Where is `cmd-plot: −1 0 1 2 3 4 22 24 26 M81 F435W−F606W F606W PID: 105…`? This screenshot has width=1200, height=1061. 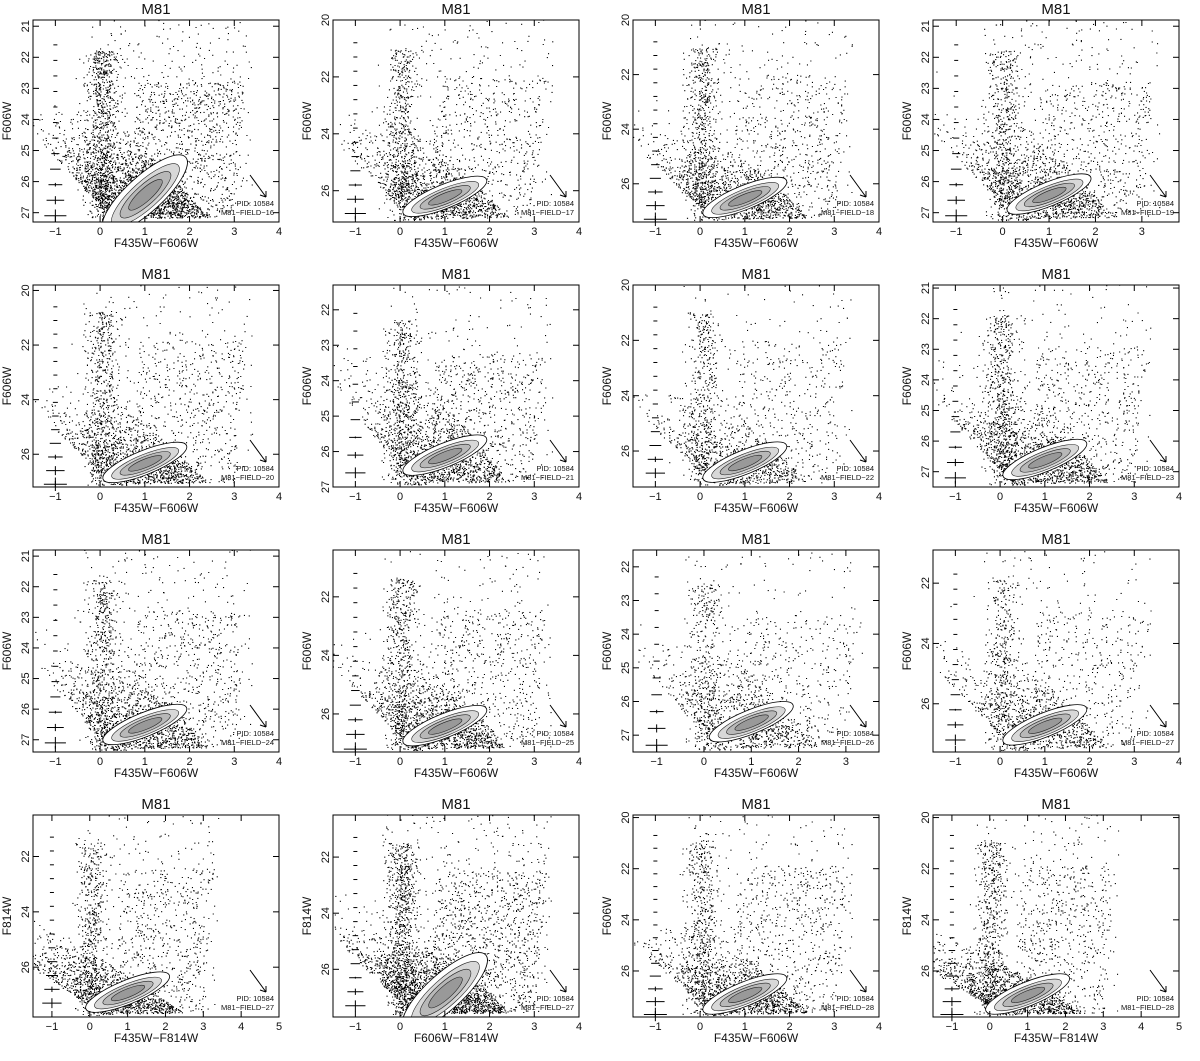
cmd-plot: −1 0 1 2 3 4 22 24 26 M81 F435W−F606W F606W PID: 105… is located at coordinates (441, 655).